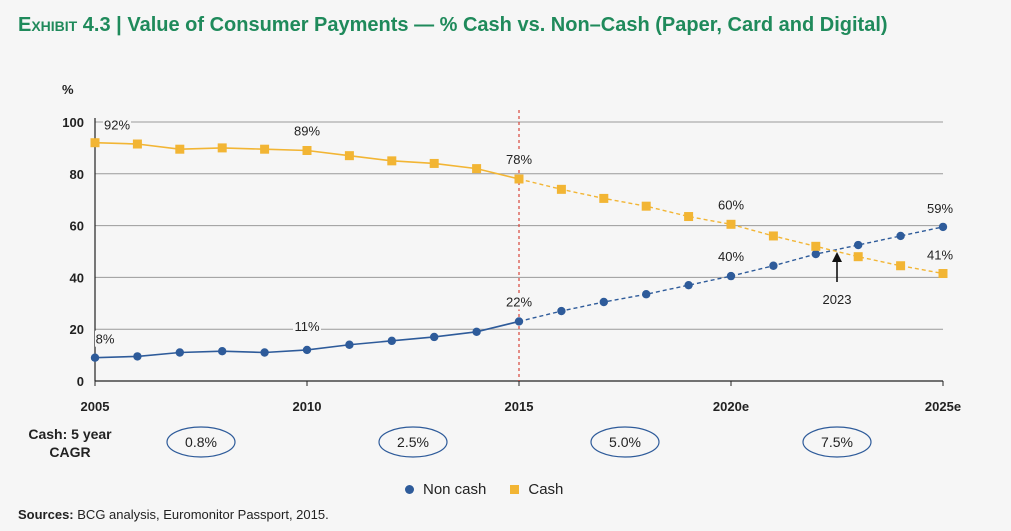 Image resolution: width=1011 pixels, height=531 pixels. Describe the element at coordinates (64, 25) in the screenshot. I see `exhibit-number: Exhibit 4.3` at that location.